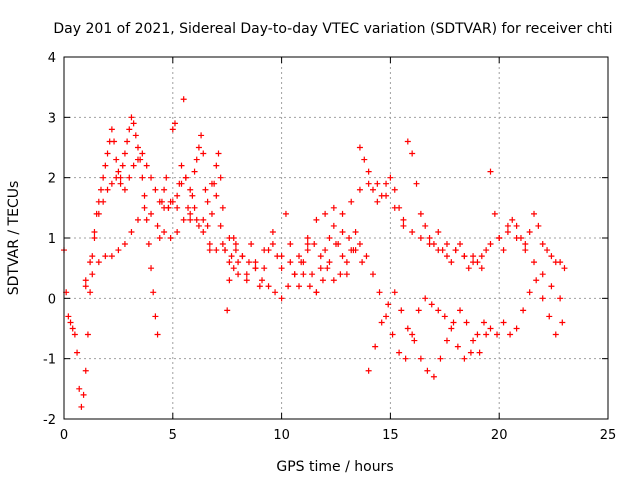 The width and height of the screenshot is (640, 480). Describe the element at coordinates (608, 435) in the screenshot. I see `x-tick-label: 25` at that location.